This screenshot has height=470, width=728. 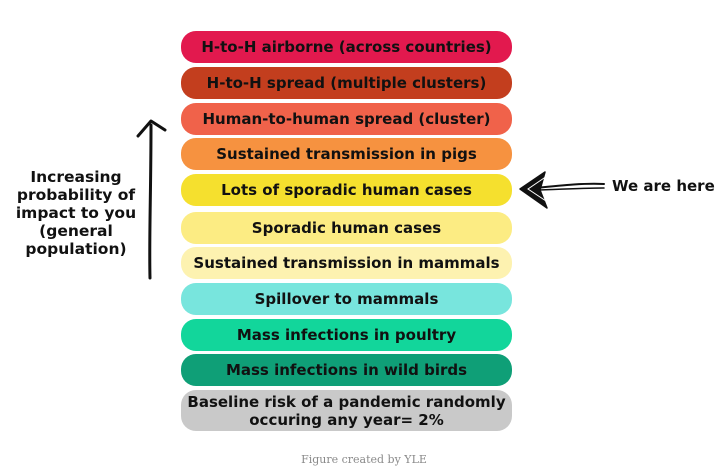 I want to click on pointer-arrow-icon, so click(x=562, y=190).